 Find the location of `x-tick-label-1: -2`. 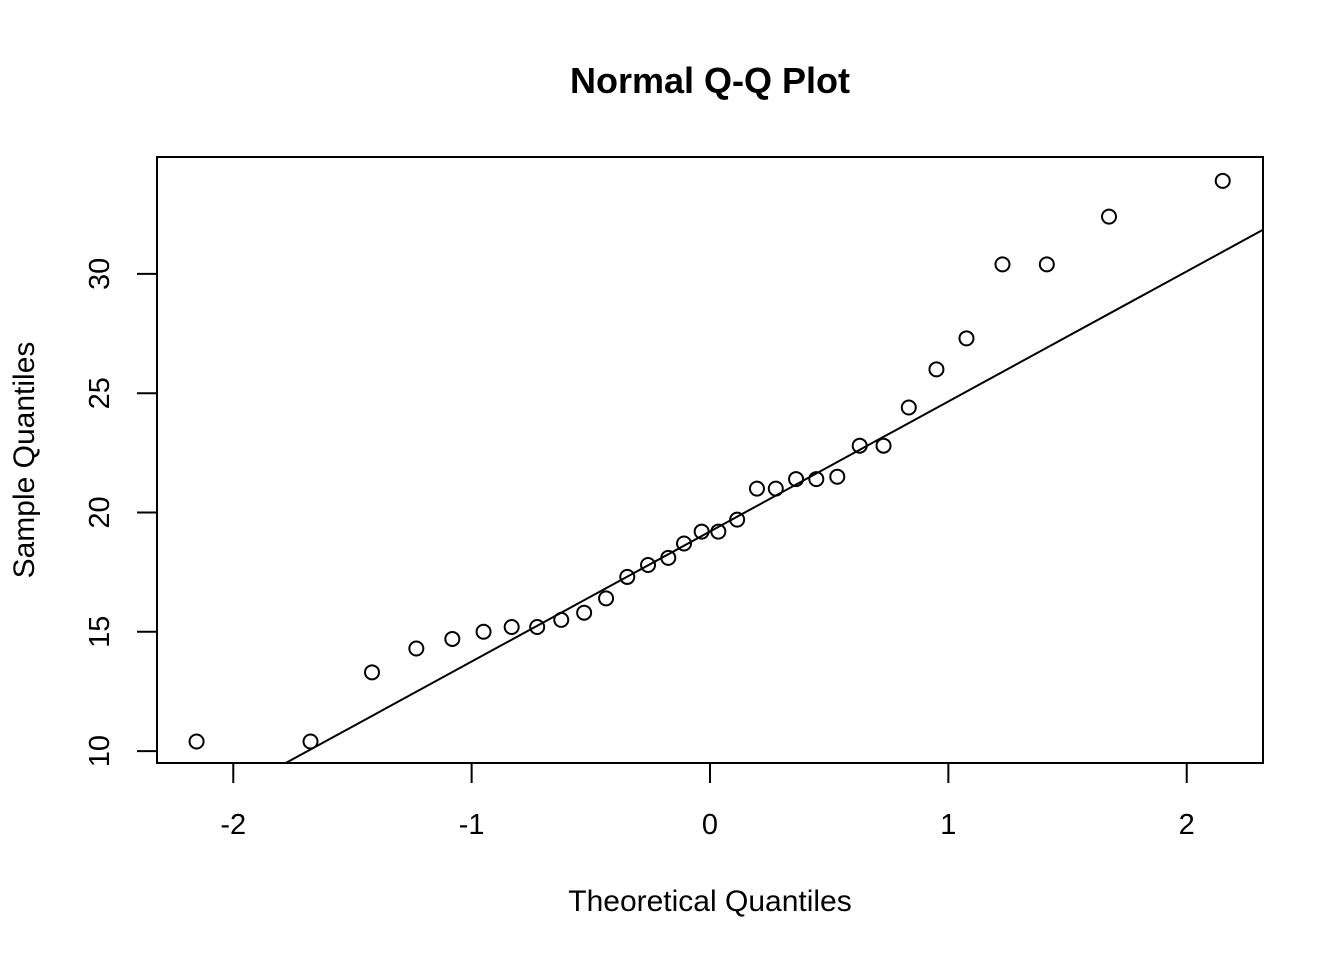

x-tick-label-1: -2 is located at coordinates (233, 825).